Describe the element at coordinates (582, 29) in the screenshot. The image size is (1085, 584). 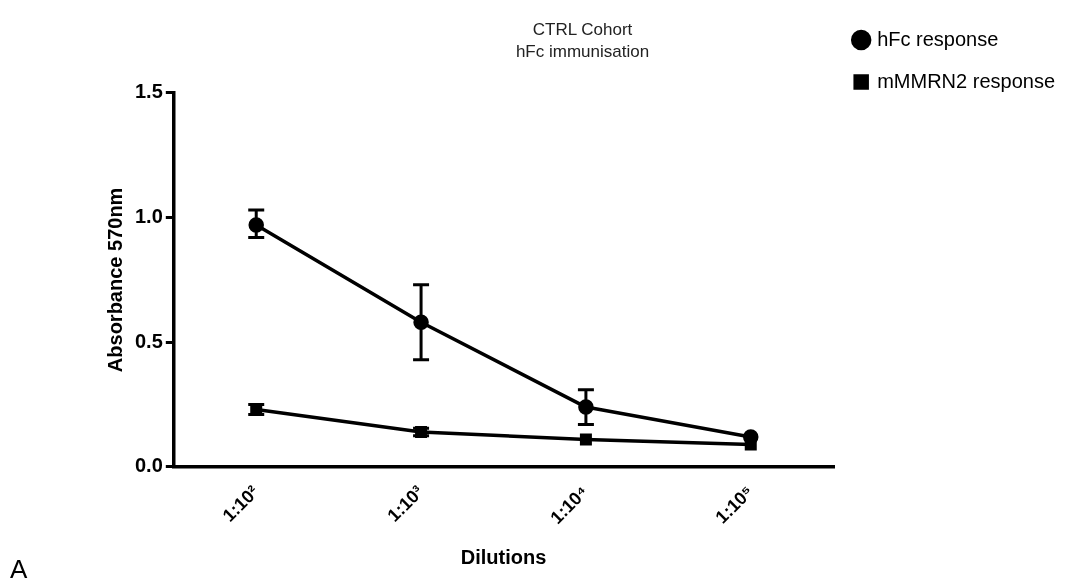
I see `chart-title: CTRL Cohort` at that location.